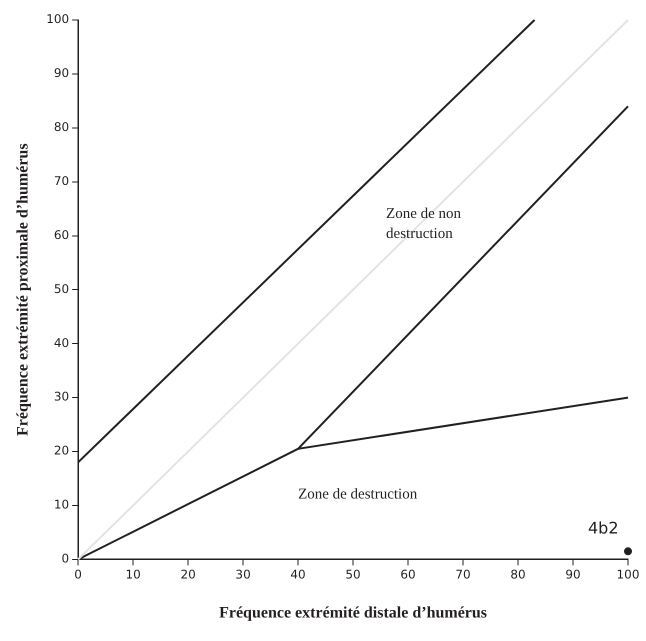  Describe the element at coordinates (463, 575) in the screenshot. I see `x-tick-label: 70` at that location.